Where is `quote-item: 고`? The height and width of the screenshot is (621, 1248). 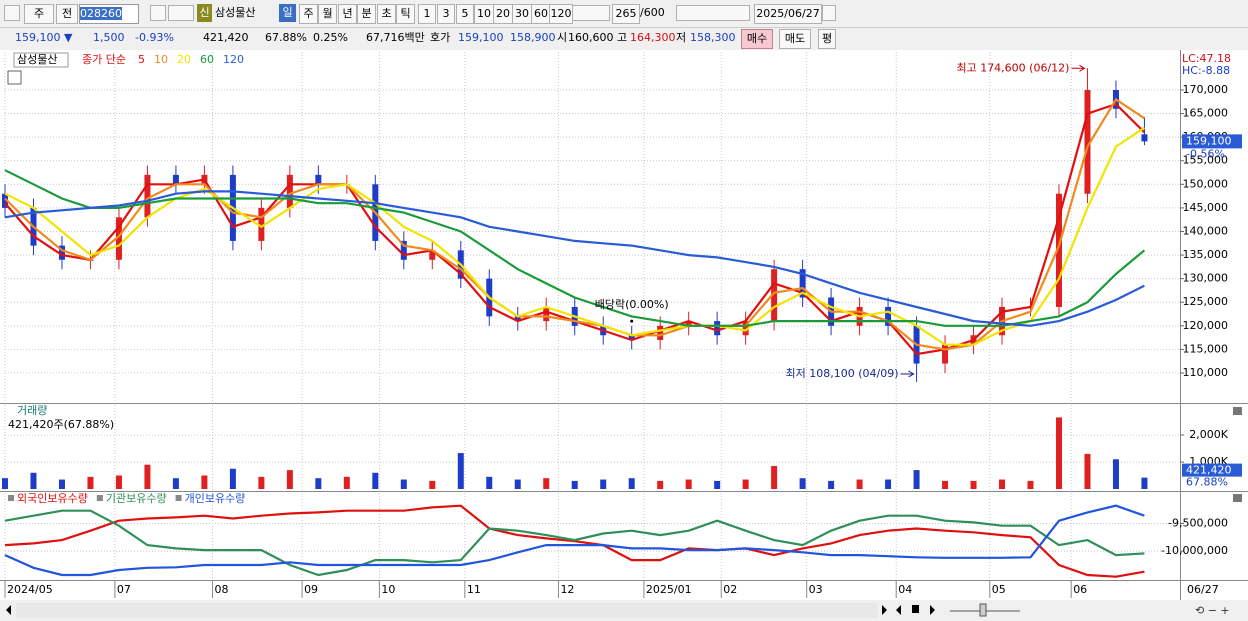 quote-item: 고 is located at coordinates (622, 37).